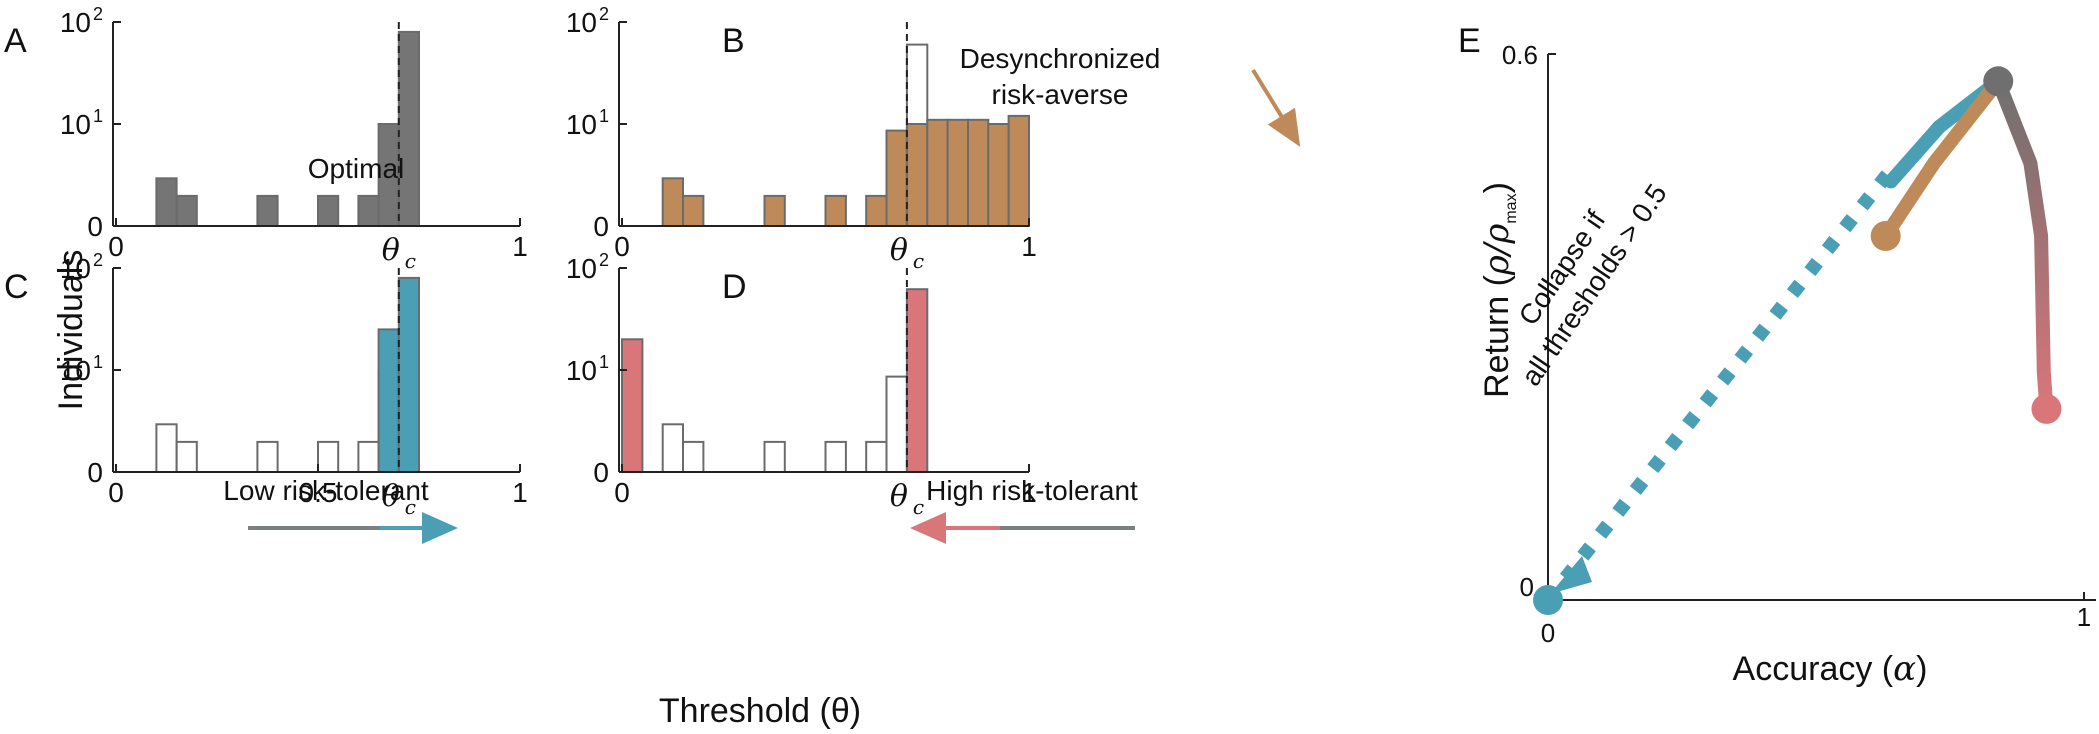  What do you see at coordinates (1830, 669) in the screenshot?
I see `e-x-axis-label: Accuracy (α)` at bounding box center [1830, 669].